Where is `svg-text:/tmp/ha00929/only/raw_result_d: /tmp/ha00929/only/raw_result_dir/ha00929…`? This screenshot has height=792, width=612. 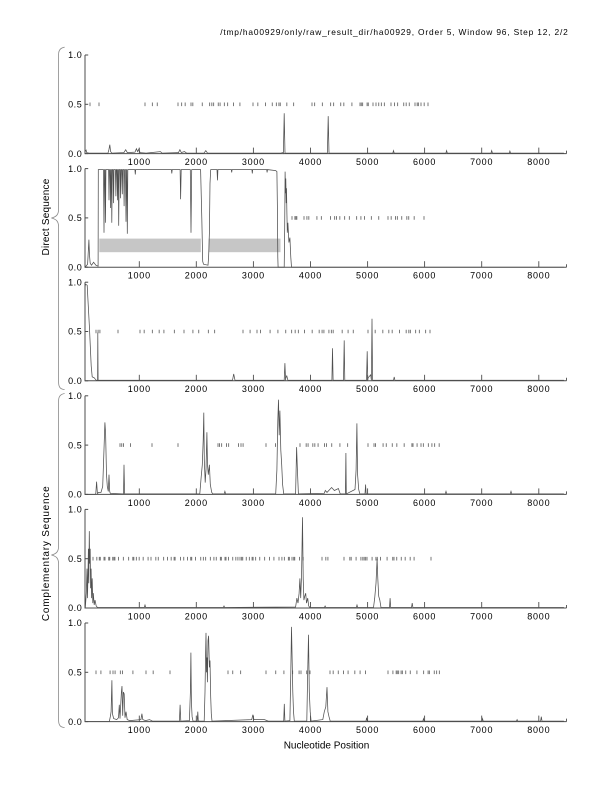 svg-text:/tmp/ha00929/only/raw_result_d: /tmp/ha00929/only/raw_result_dir/ha00929… is located at coordinates (394, 32).